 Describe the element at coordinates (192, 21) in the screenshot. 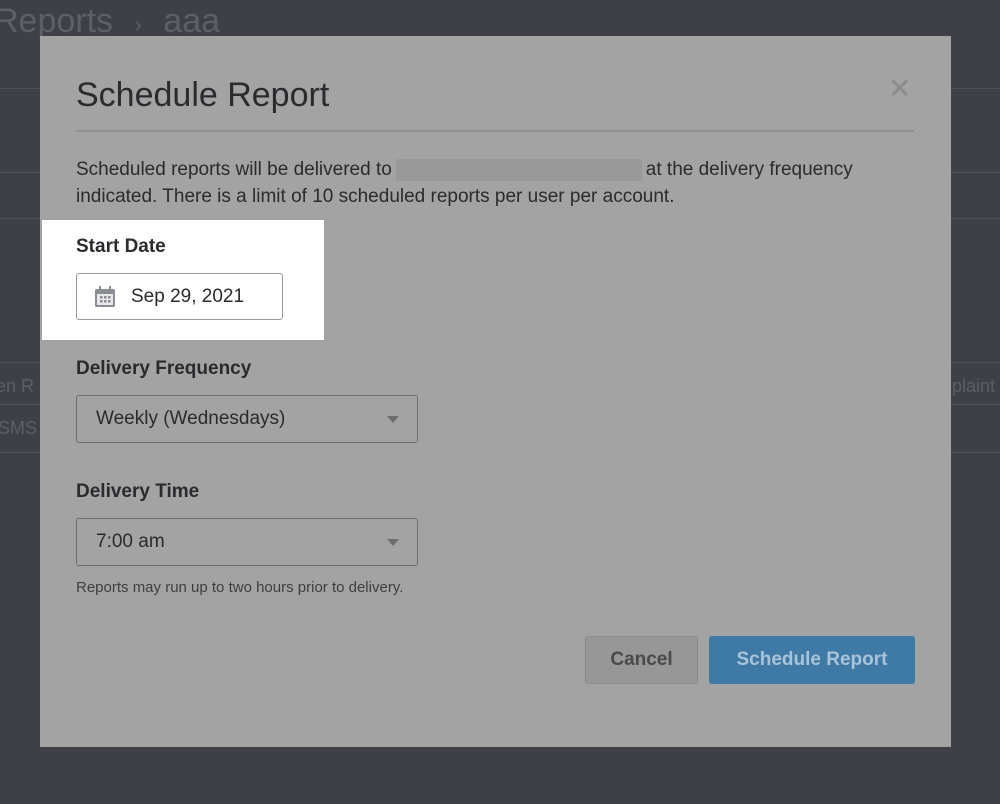

I see `breadcrumb-current: aaa` at that location.